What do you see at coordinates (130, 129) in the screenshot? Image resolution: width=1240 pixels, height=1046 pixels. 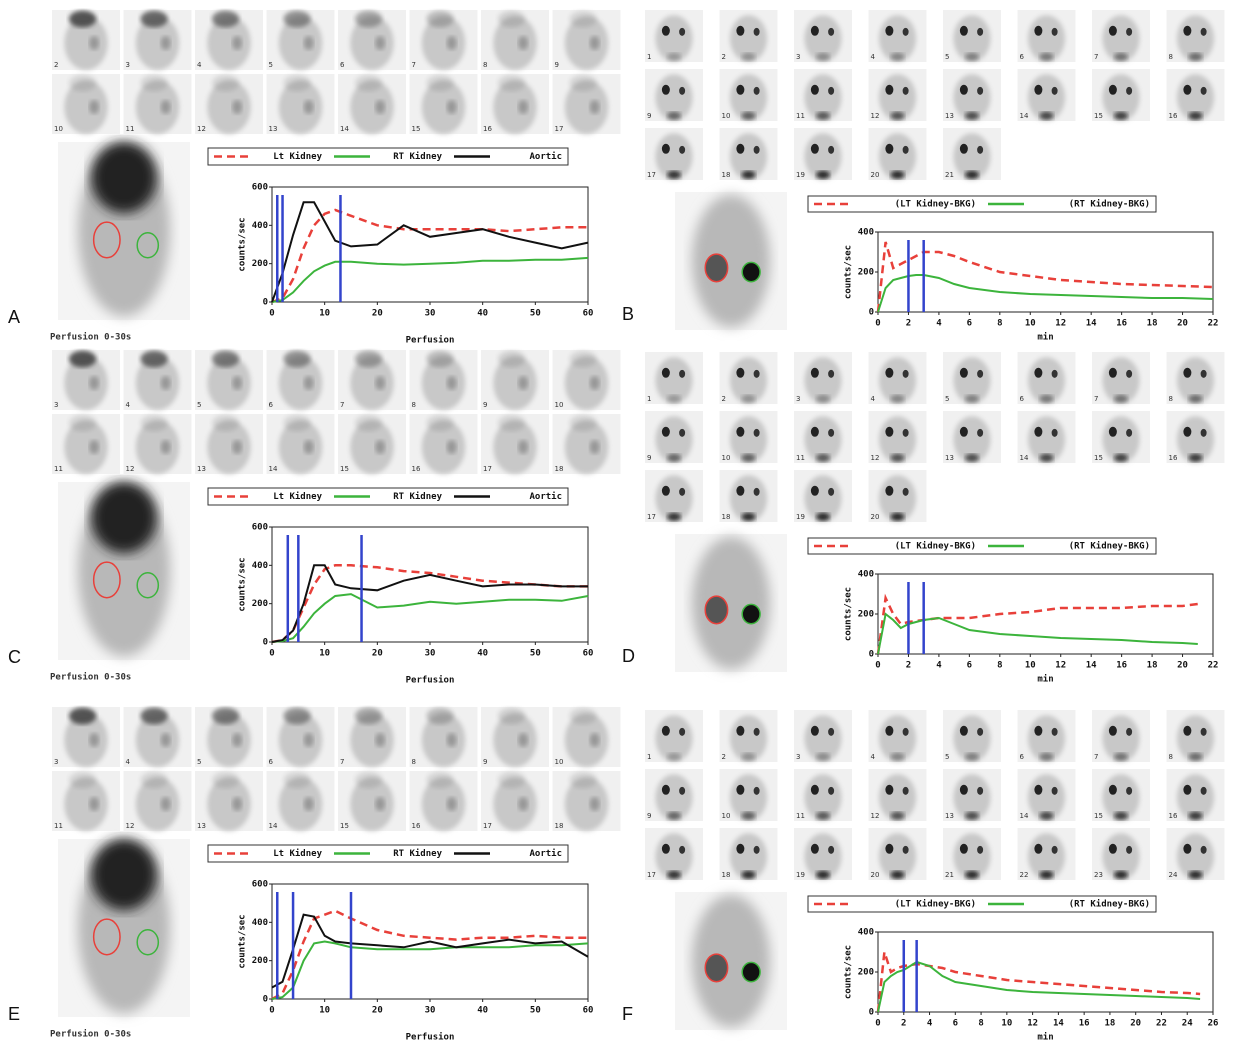 I see `frame-label: 11` at bounding box center [130, 129].